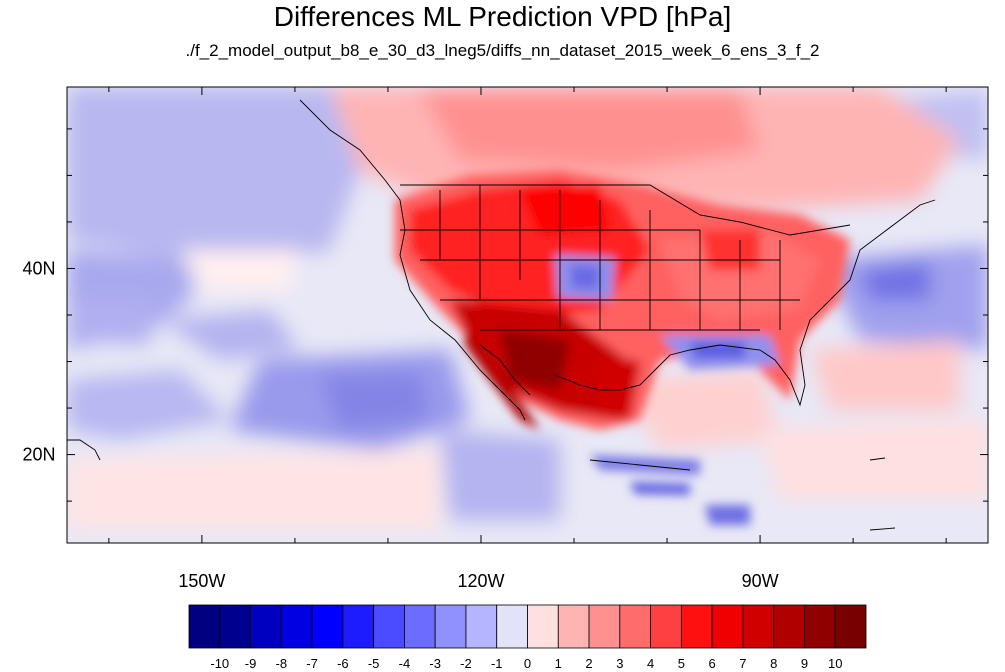  I want to click on map-title: Differences ML Prediction VPD [hPa], so click(502, 16).